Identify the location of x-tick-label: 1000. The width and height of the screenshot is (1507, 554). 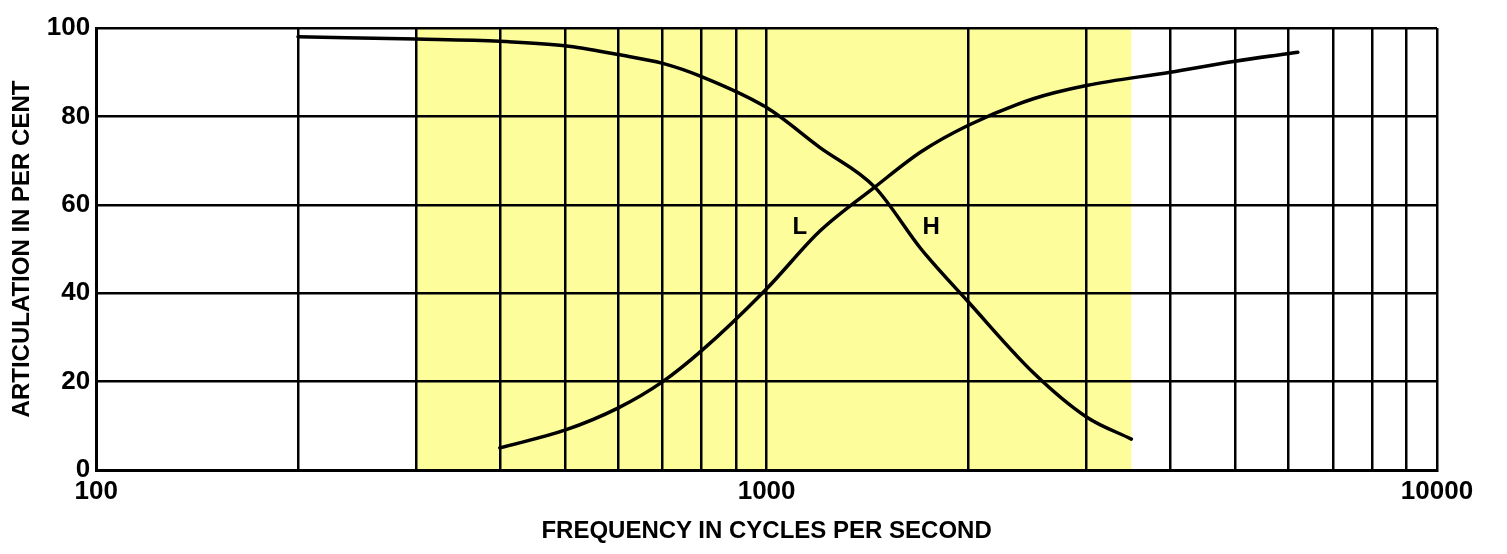
(766, 489).